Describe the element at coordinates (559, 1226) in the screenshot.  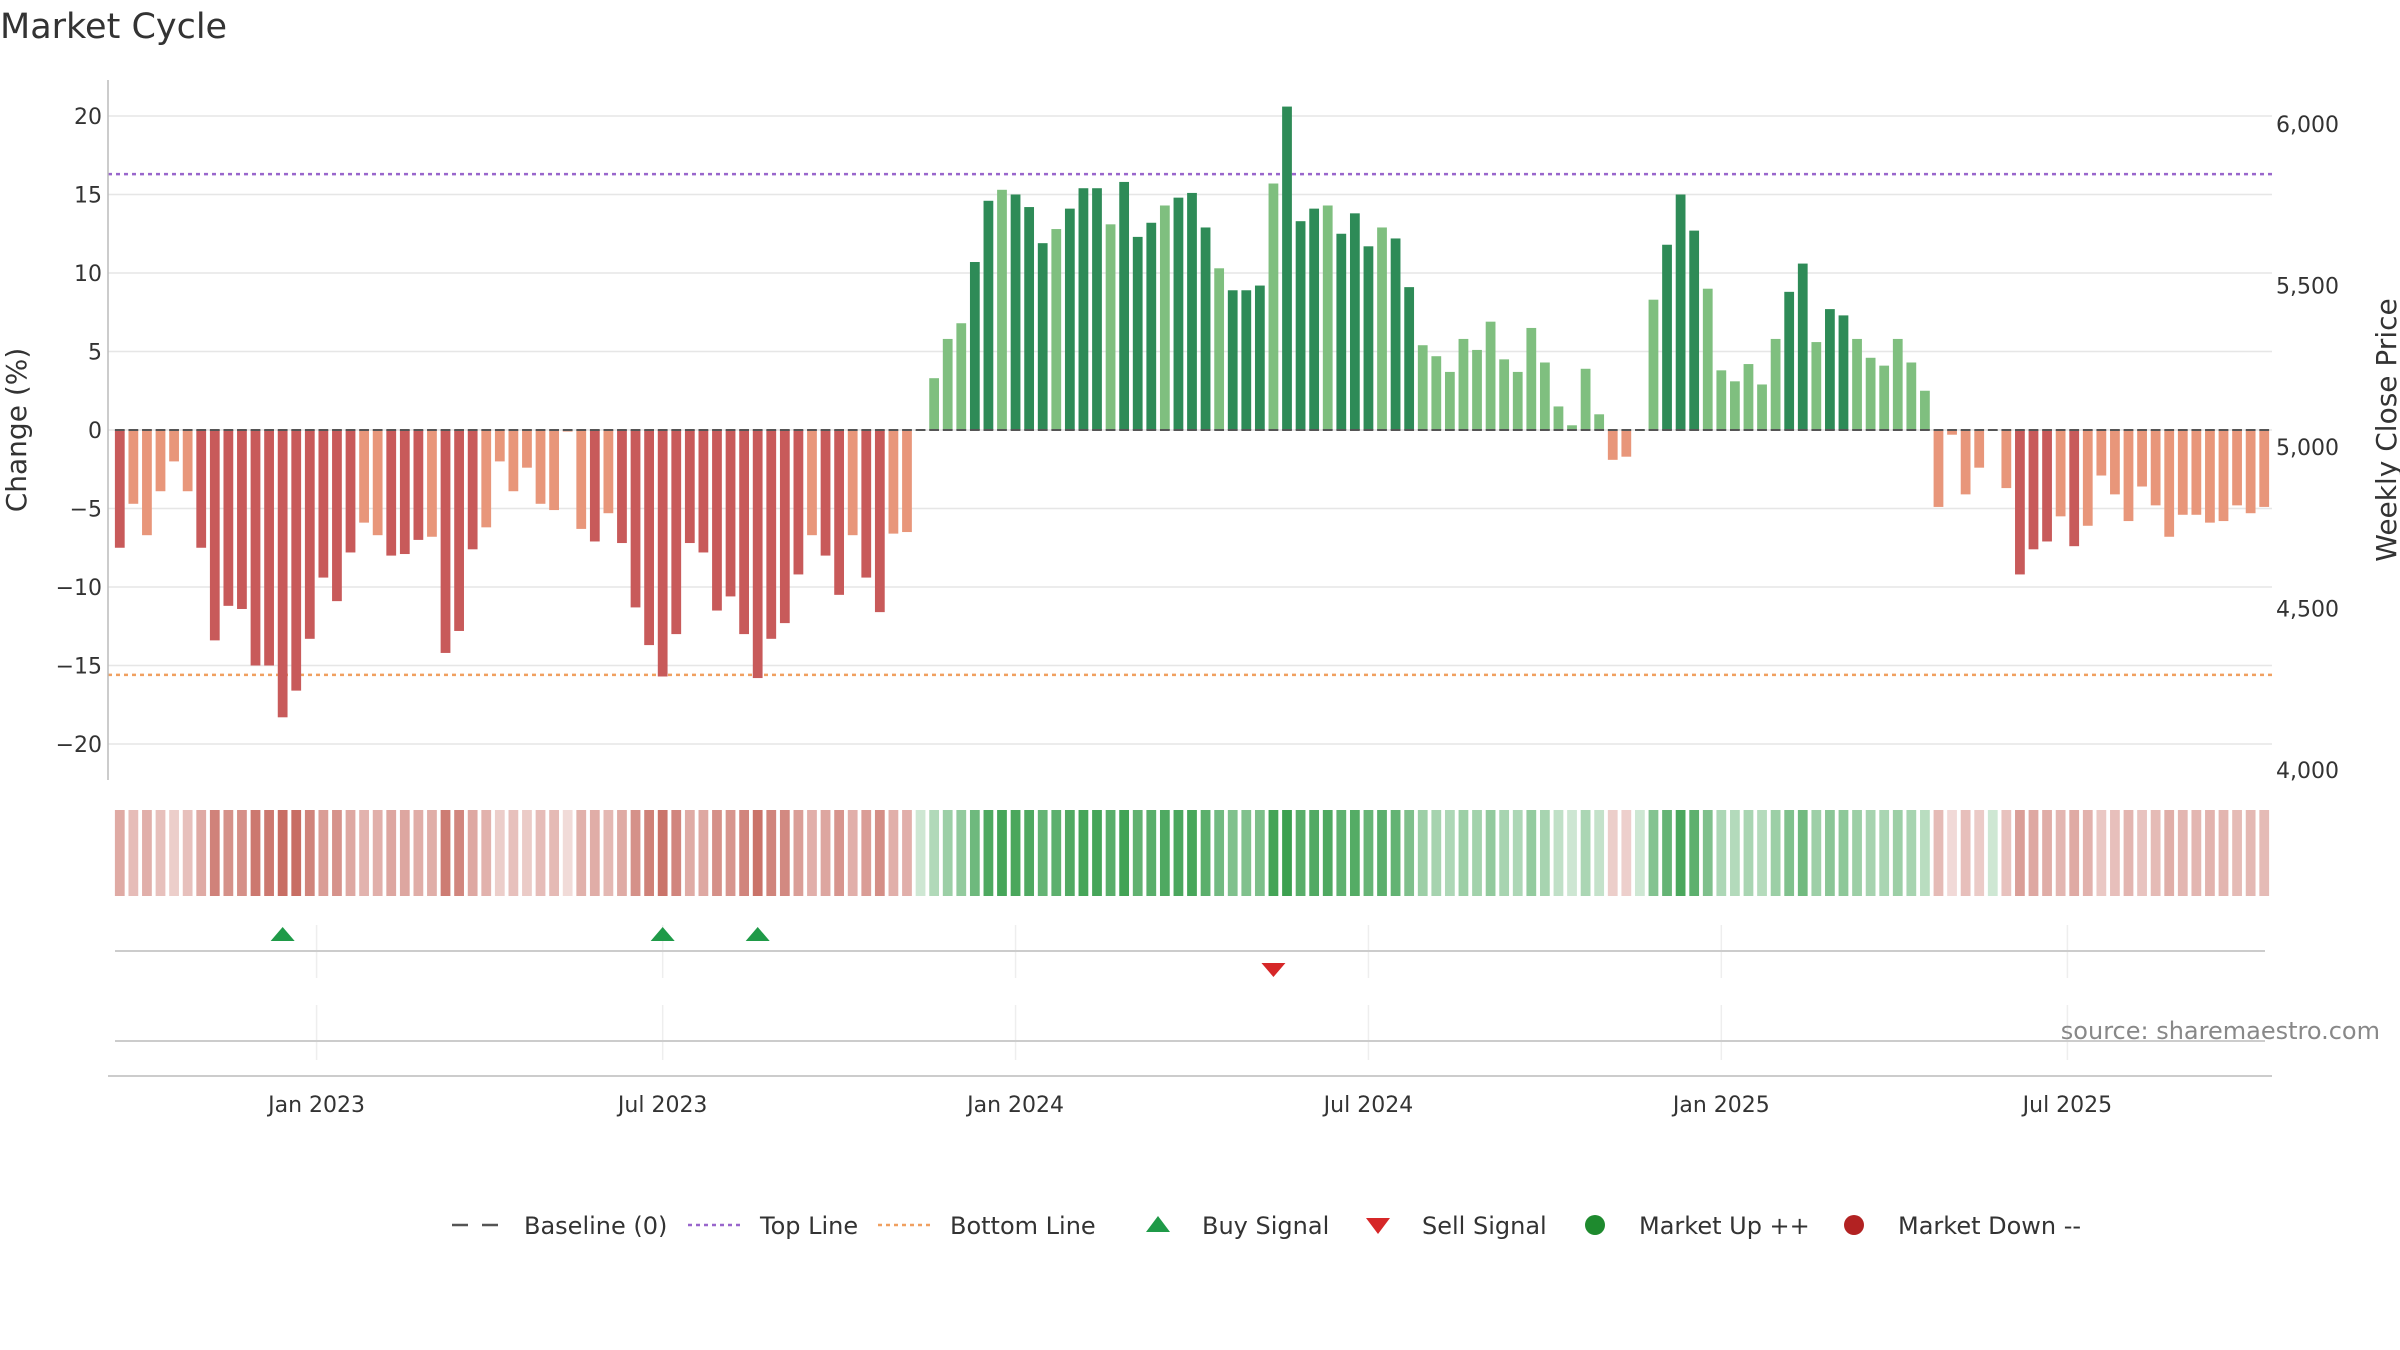
I see `legend-item: Baseline (0)` at that location.